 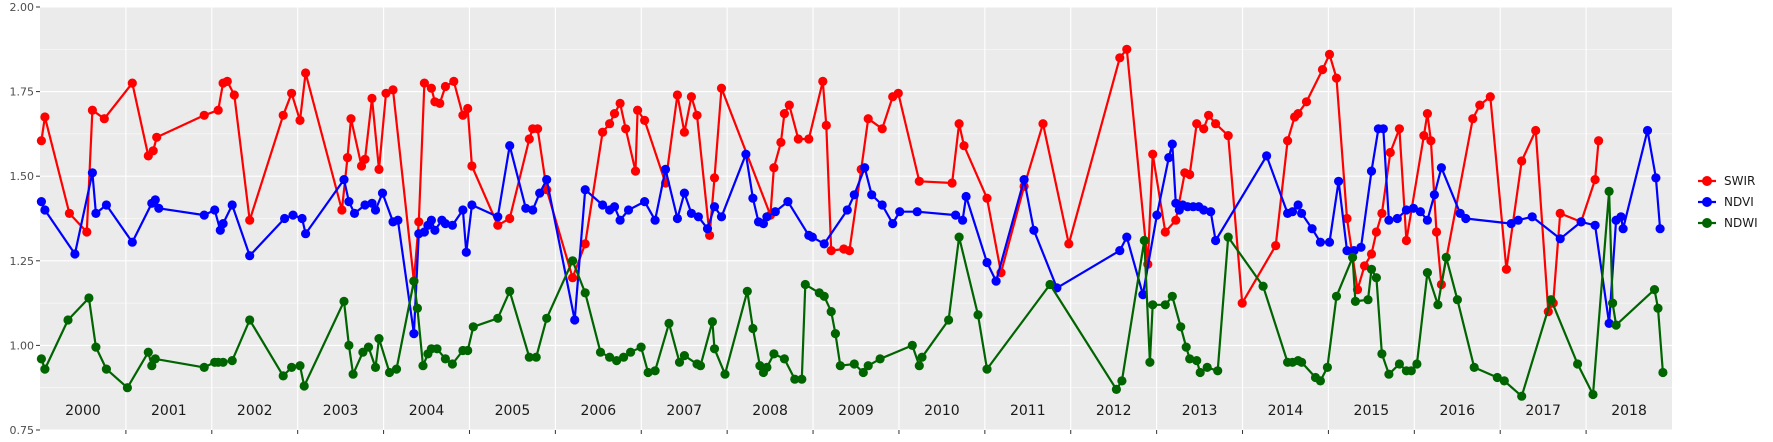 What do you see at coordinates (255, 411) in the screenshot?
I see `year-label: 2002` at bounding box center [255, 411].